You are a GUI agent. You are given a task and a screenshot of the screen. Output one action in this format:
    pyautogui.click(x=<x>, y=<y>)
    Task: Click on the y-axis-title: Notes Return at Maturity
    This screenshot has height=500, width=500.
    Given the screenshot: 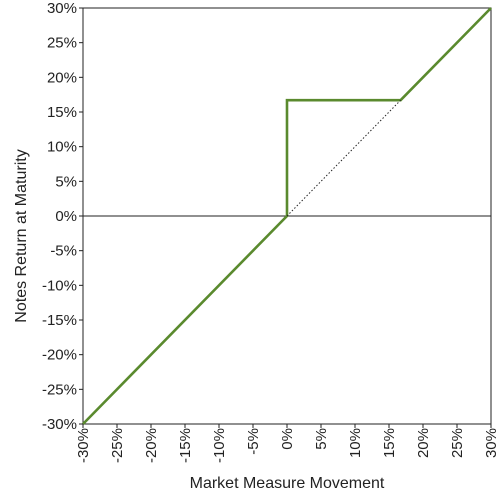 What is the action you would take?
    pyautogui.click(x=21, y=235)
    